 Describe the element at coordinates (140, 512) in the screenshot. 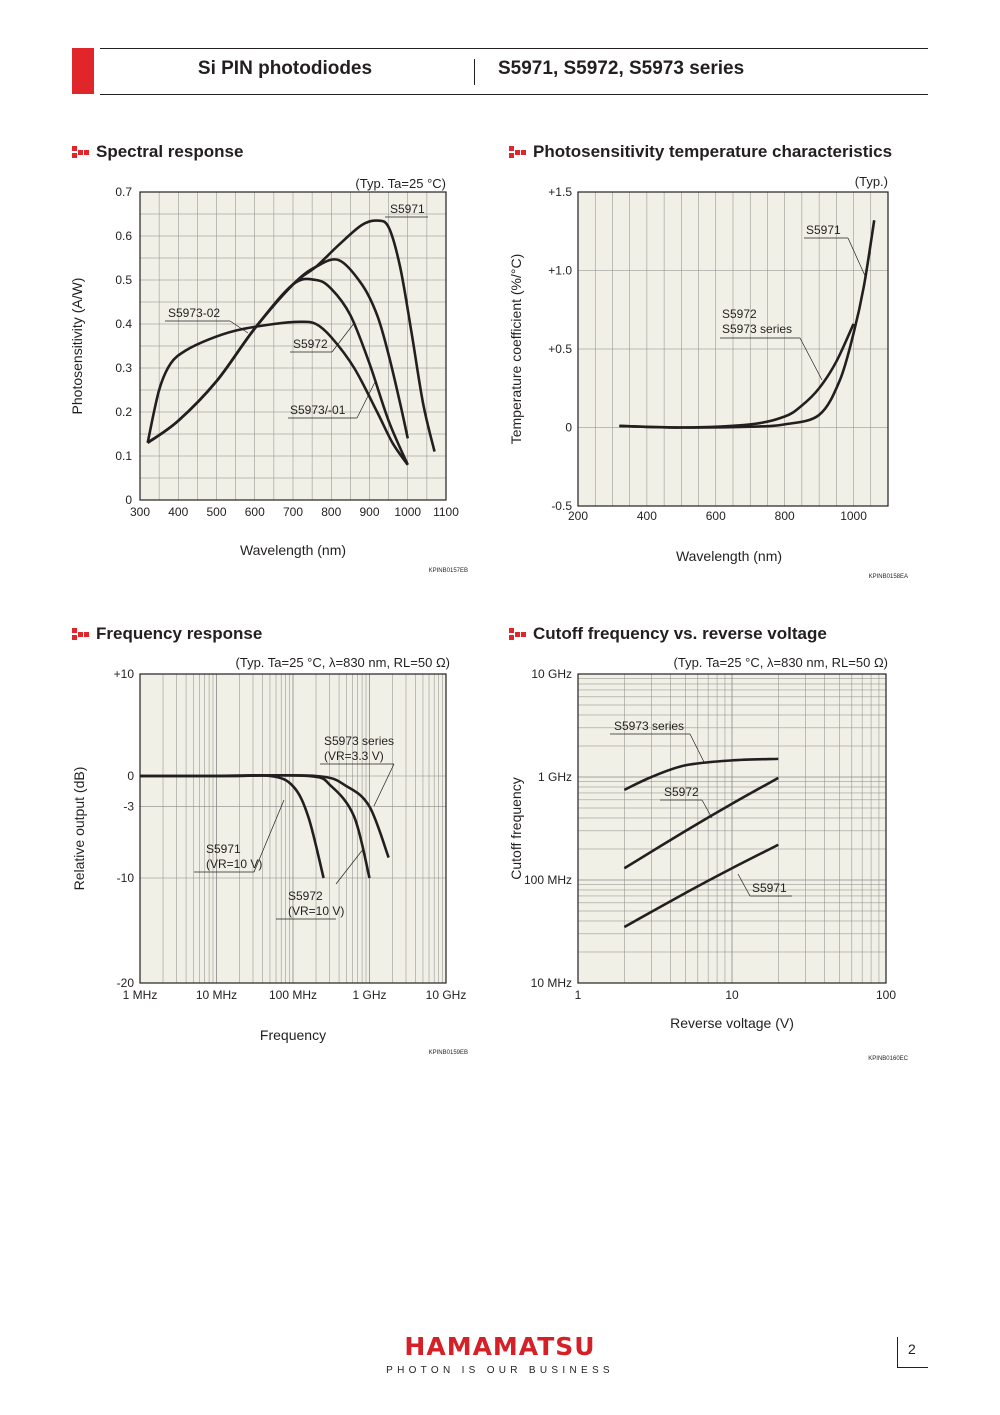

I see `x-tick-label: 300` at that location.